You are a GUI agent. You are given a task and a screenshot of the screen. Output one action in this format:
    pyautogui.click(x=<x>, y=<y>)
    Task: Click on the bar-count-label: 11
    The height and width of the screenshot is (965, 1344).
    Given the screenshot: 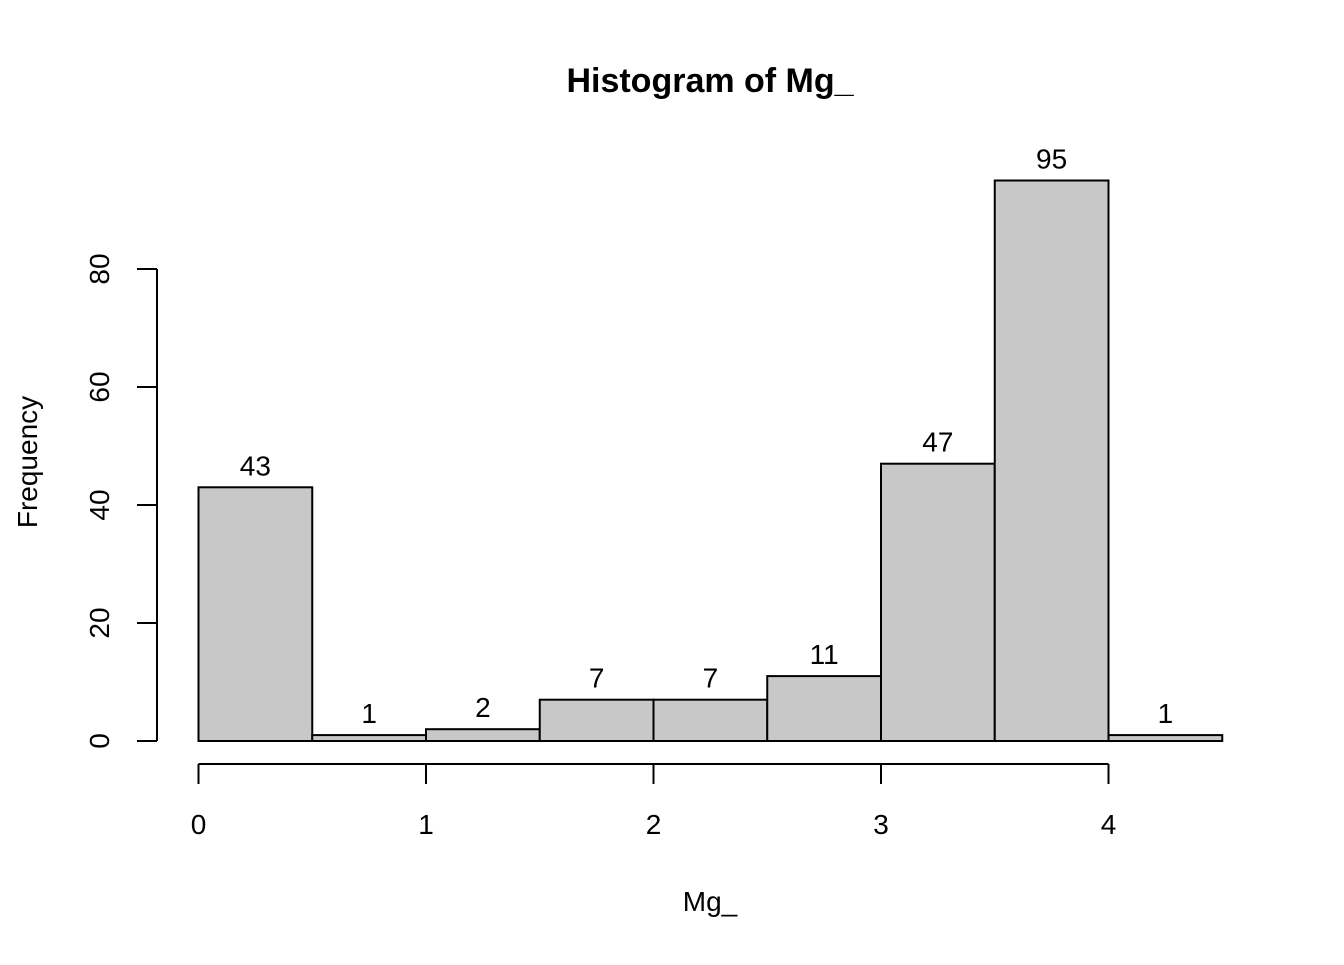 What is the action you would take?
    pyautogui.click(x=824, y=654)
    